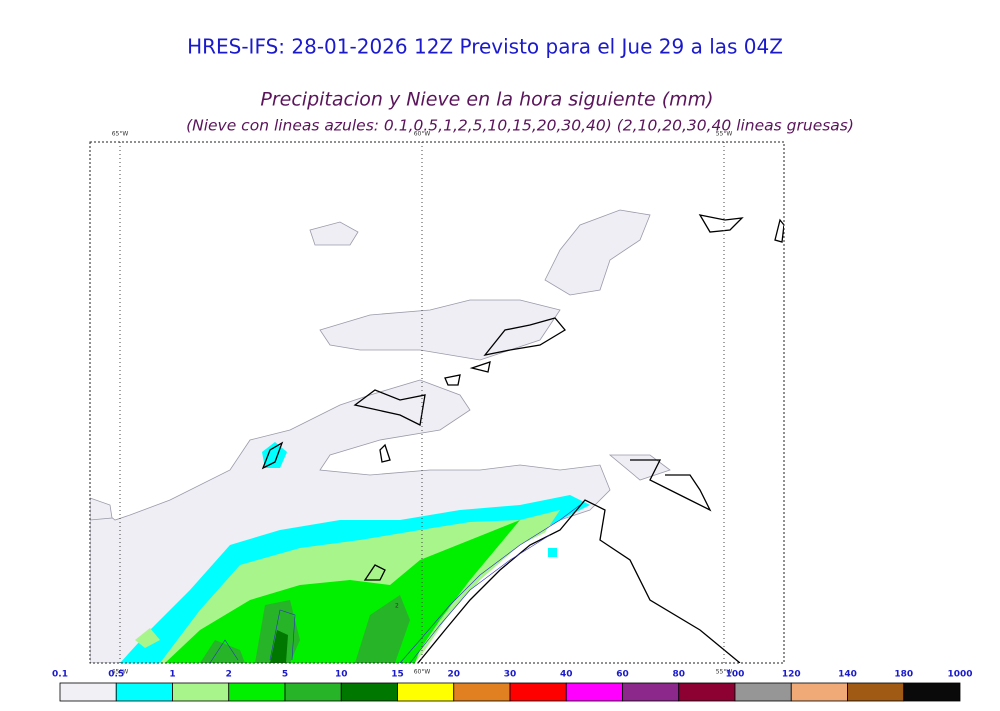  I want to click on legend-label: 1000, so click(959, 675).